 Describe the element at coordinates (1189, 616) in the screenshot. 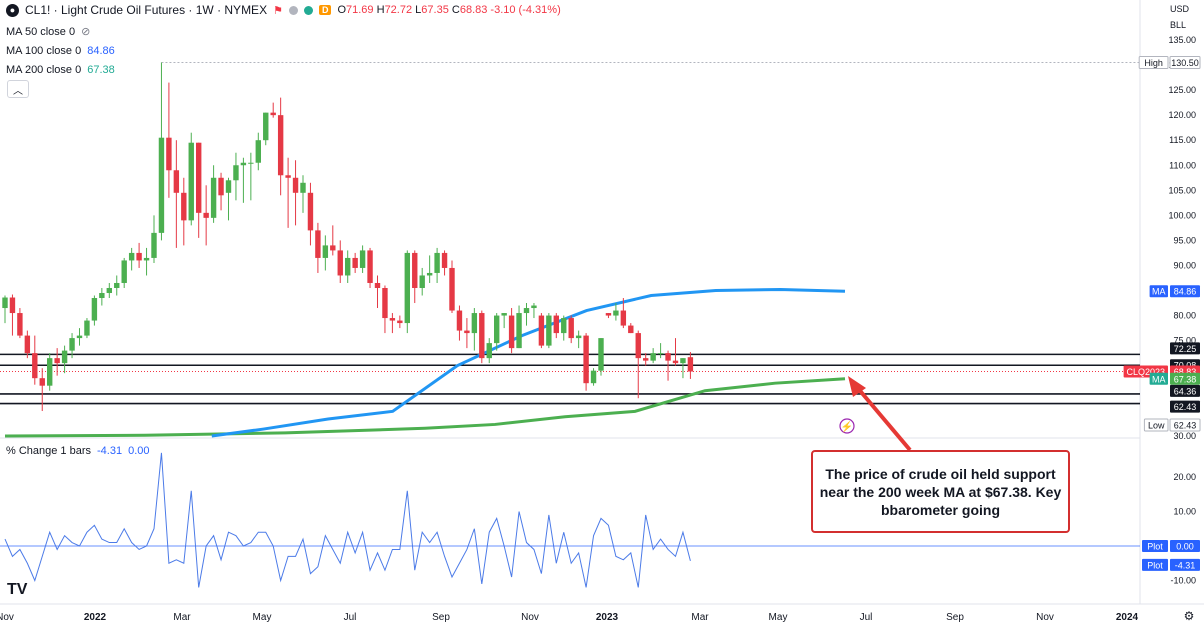

I see `settings-gear-icon: ⚙` at that location.